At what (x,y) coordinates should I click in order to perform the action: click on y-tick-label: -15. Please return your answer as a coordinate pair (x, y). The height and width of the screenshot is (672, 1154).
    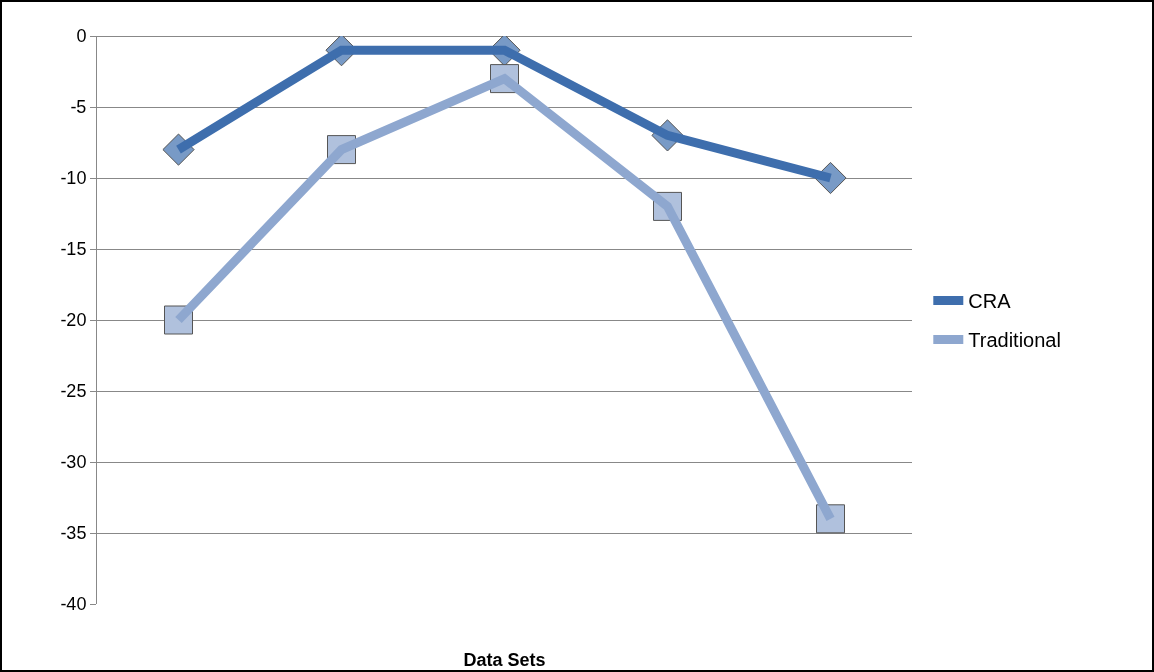
    Looking at the image, I should click on (73, 249).